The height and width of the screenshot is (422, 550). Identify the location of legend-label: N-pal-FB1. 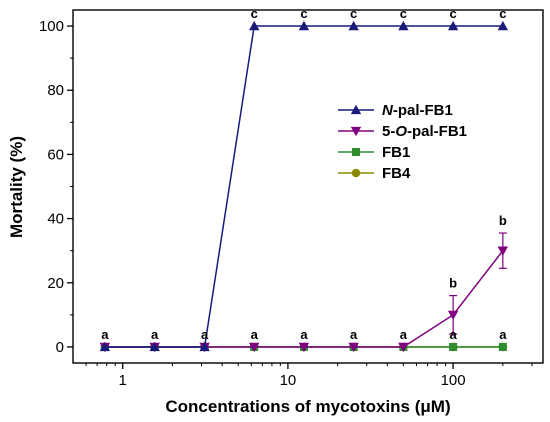
(417, 110).